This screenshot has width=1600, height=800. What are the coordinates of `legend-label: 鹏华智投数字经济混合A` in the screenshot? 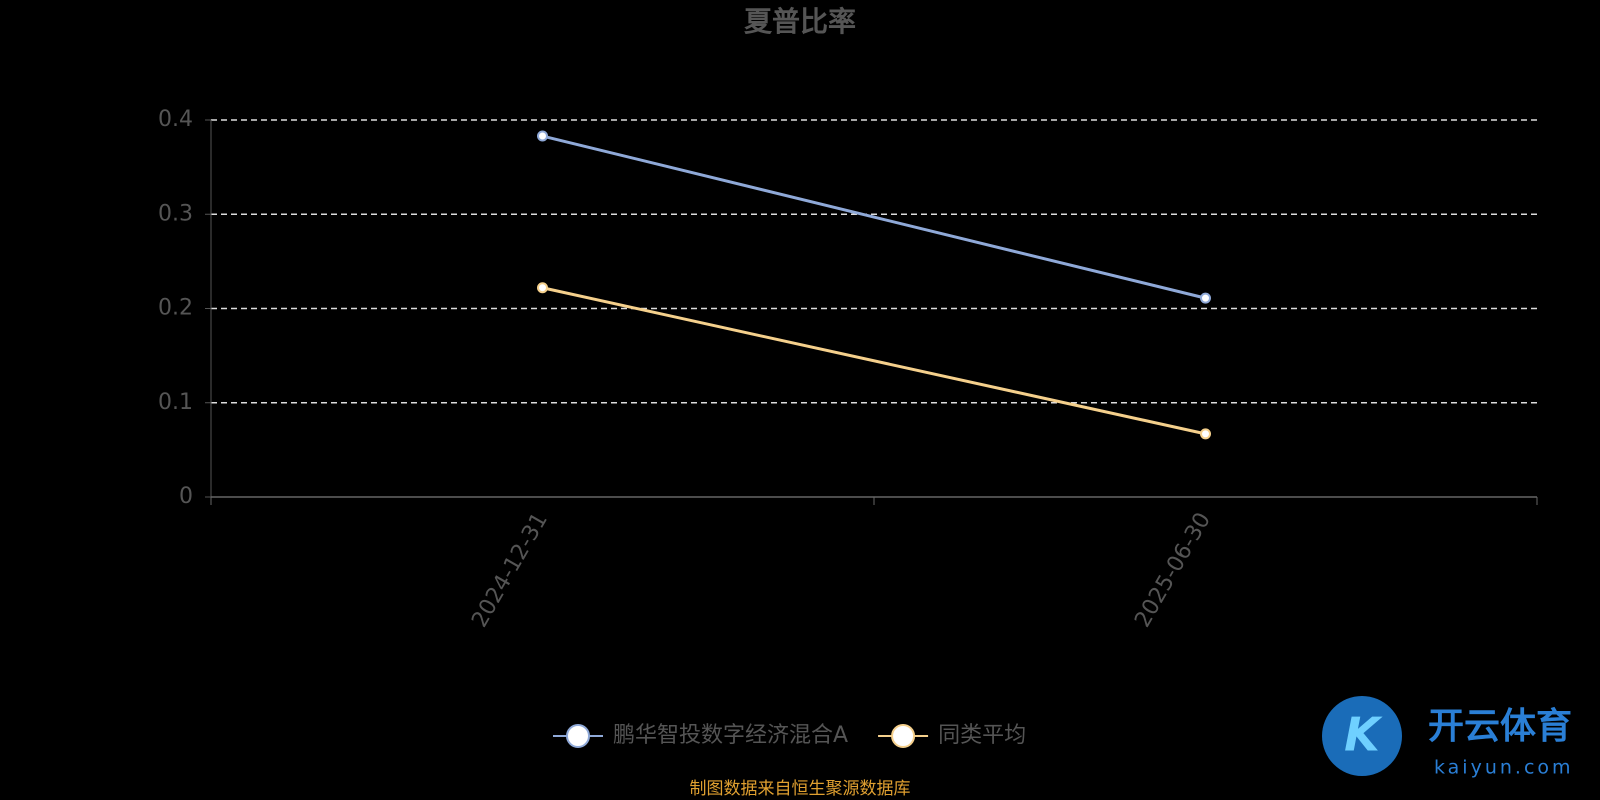 It's located at (730, 735).